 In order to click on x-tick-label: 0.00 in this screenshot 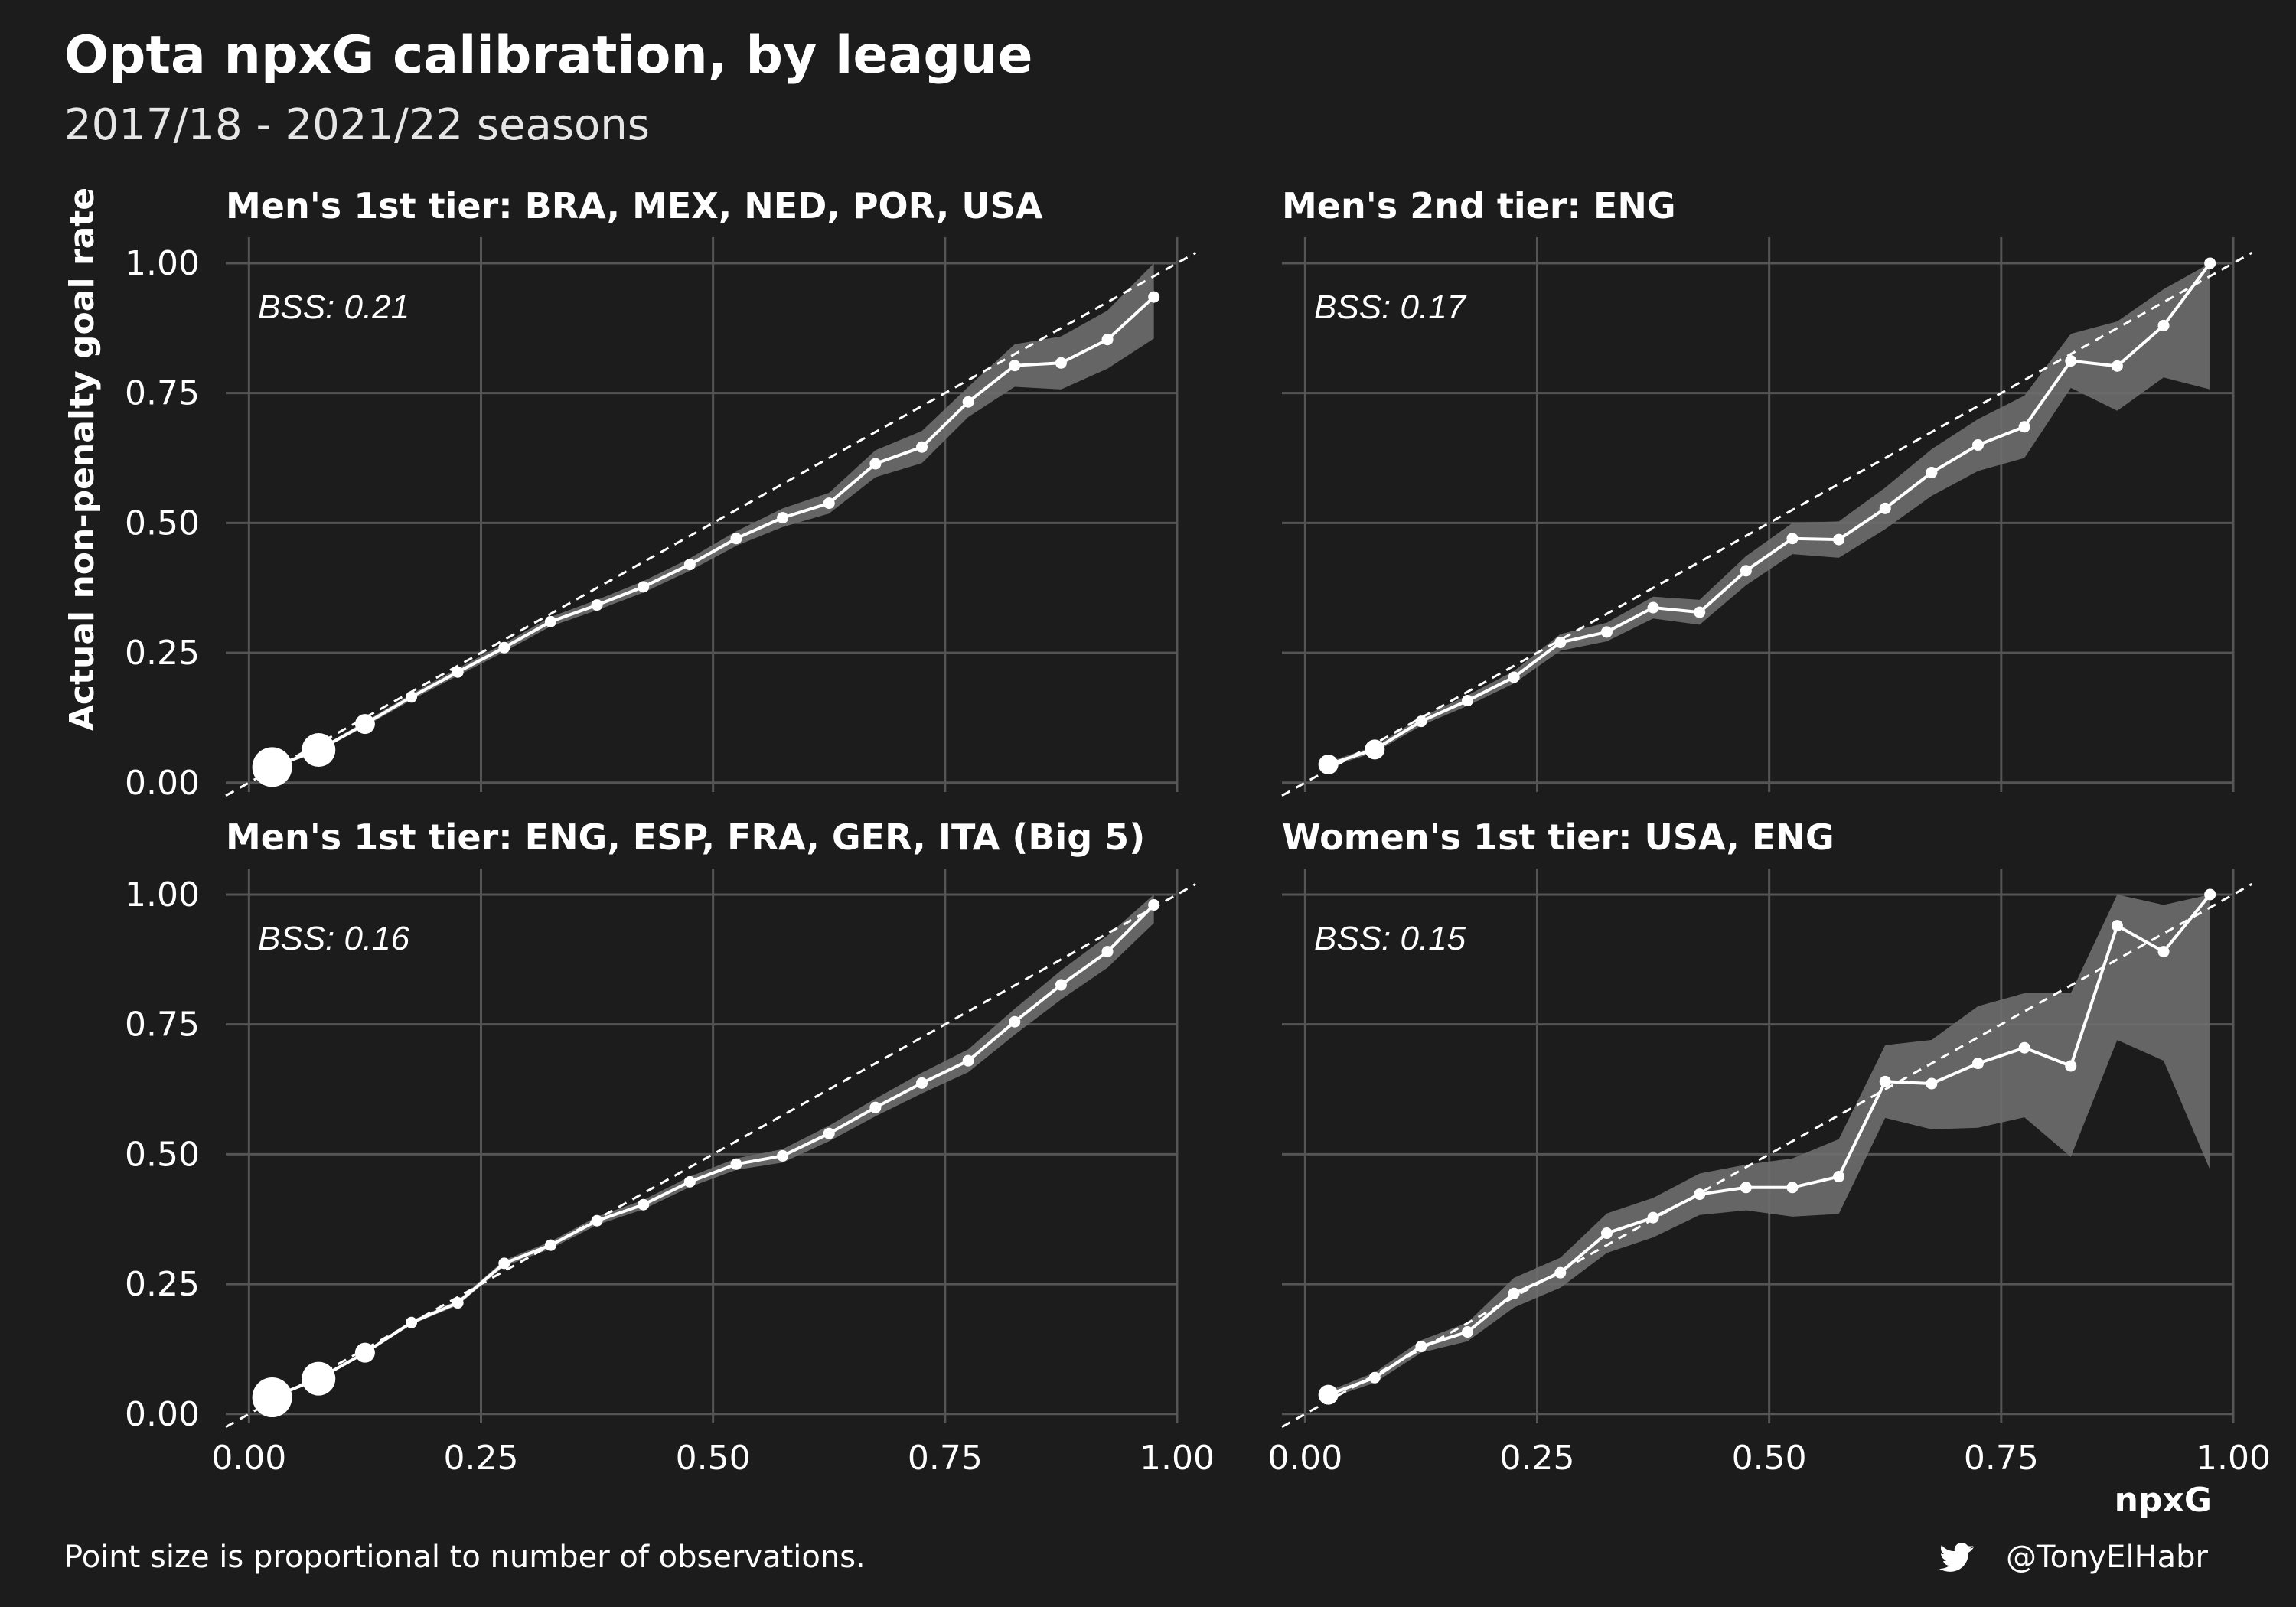, I will do `click(1304, 1458)`.